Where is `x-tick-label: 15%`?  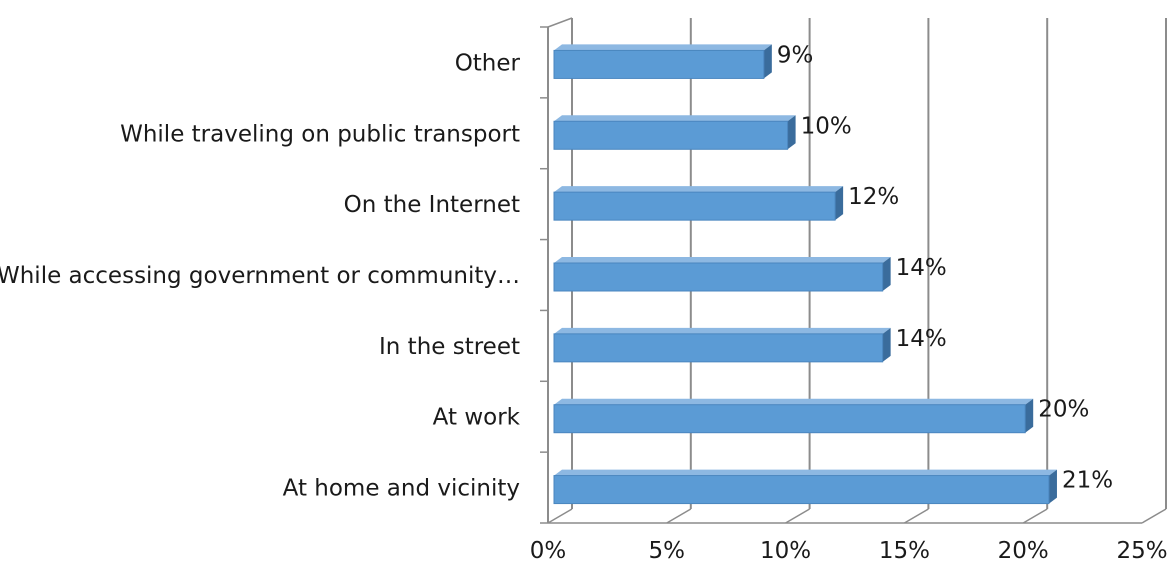
x-tick-label: 15% is located at coordinates (904, 551).